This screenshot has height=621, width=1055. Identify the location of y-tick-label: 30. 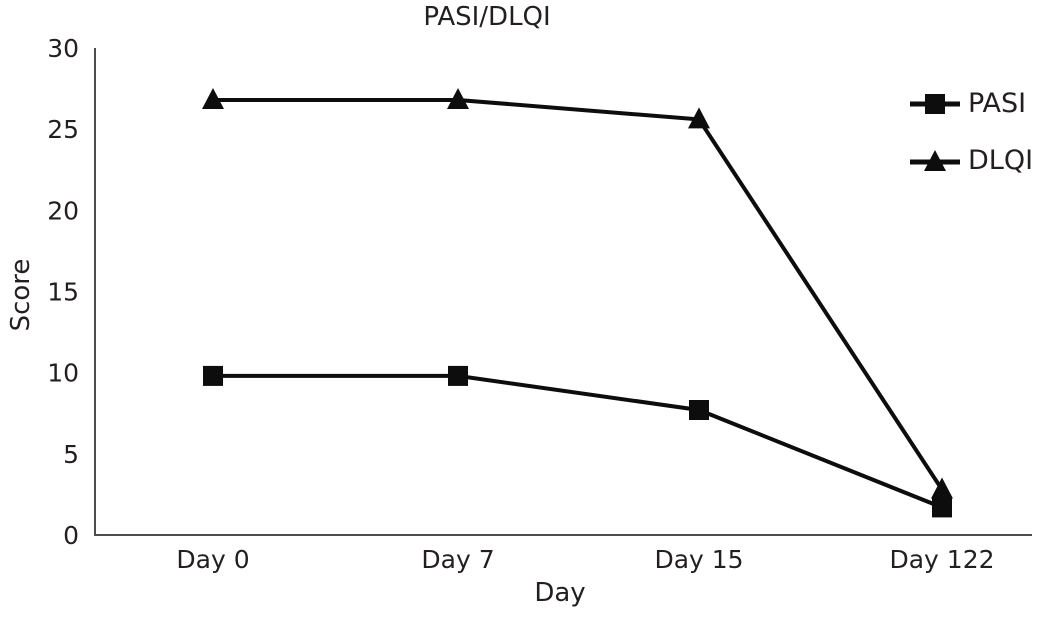
(63, 48).